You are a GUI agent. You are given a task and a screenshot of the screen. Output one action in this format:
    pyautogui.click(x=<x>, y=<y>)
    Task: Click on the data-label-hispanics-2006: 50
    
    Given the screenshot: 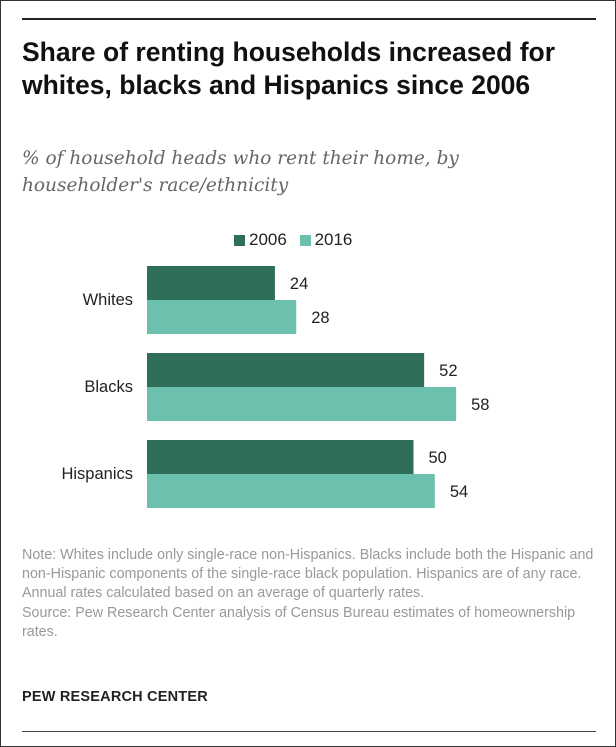 What is the action you would take?
    pyautogui.click(x=438, y=458)
    